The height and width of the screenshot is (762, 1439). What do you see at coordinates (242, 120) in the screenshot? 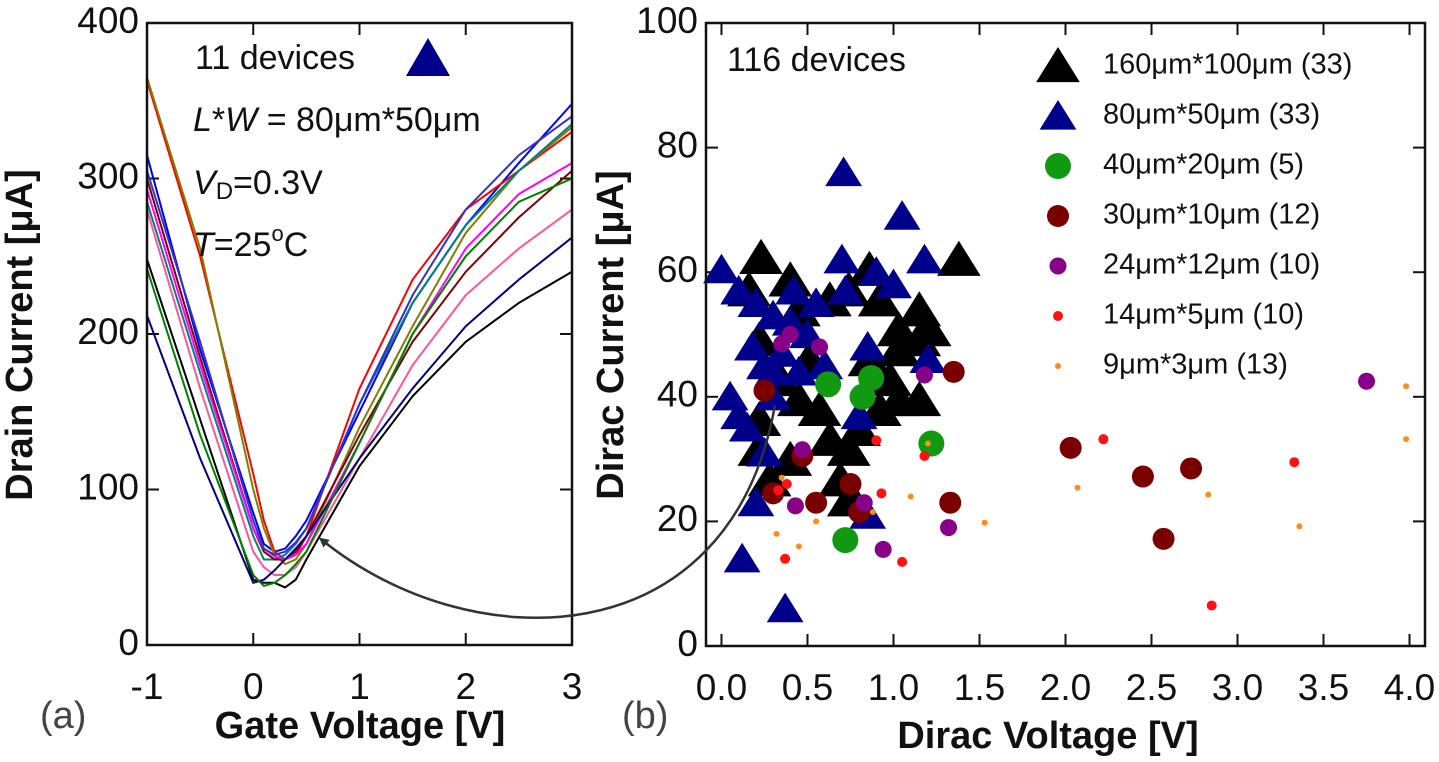
I see `annotation-part: W` at bounding box center [242, 120].